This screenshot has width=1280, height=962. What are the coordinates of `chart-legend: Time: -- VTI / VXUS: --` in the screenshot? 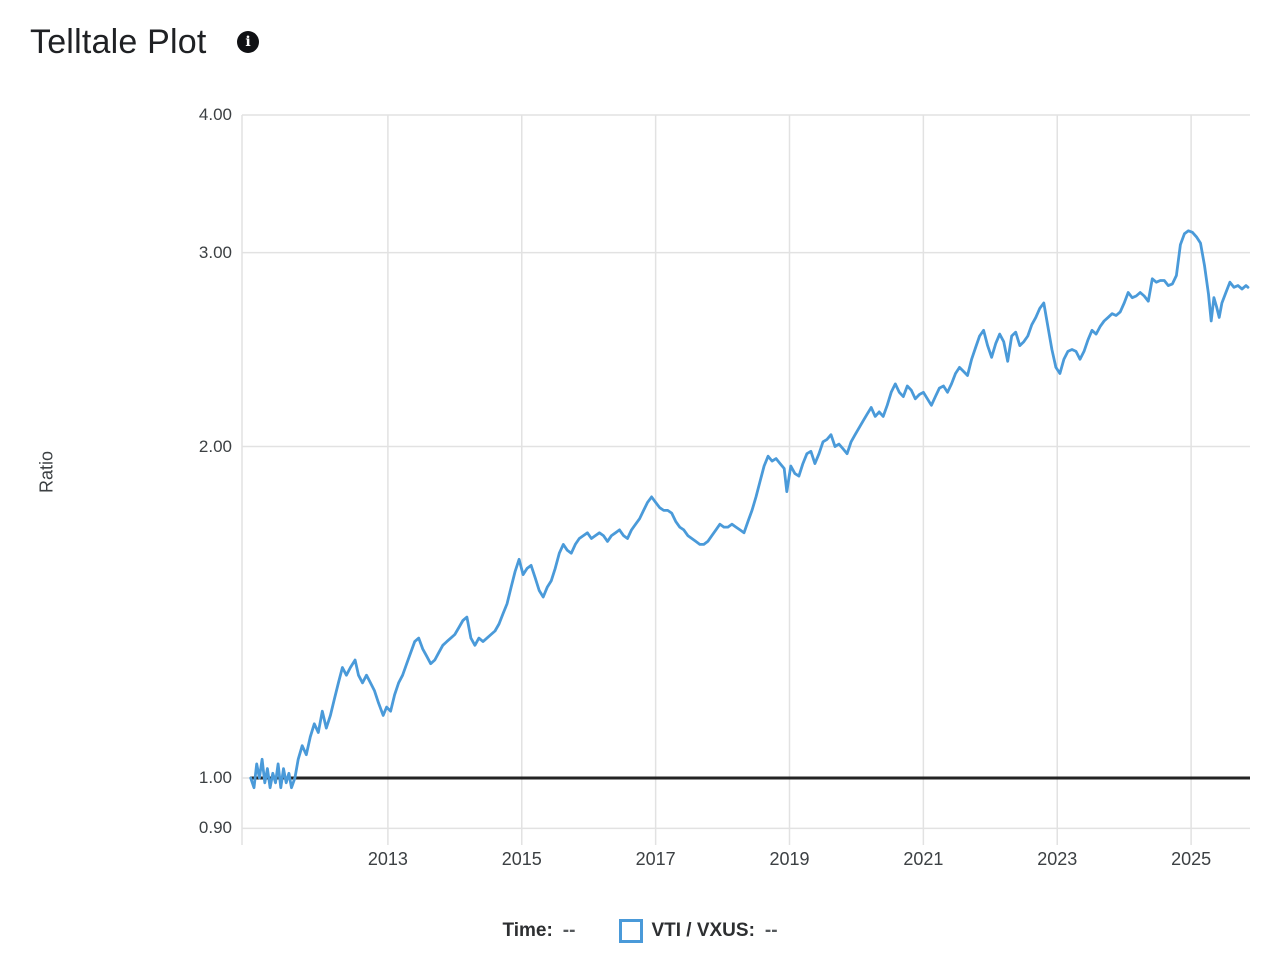 It's located at (640, 931).